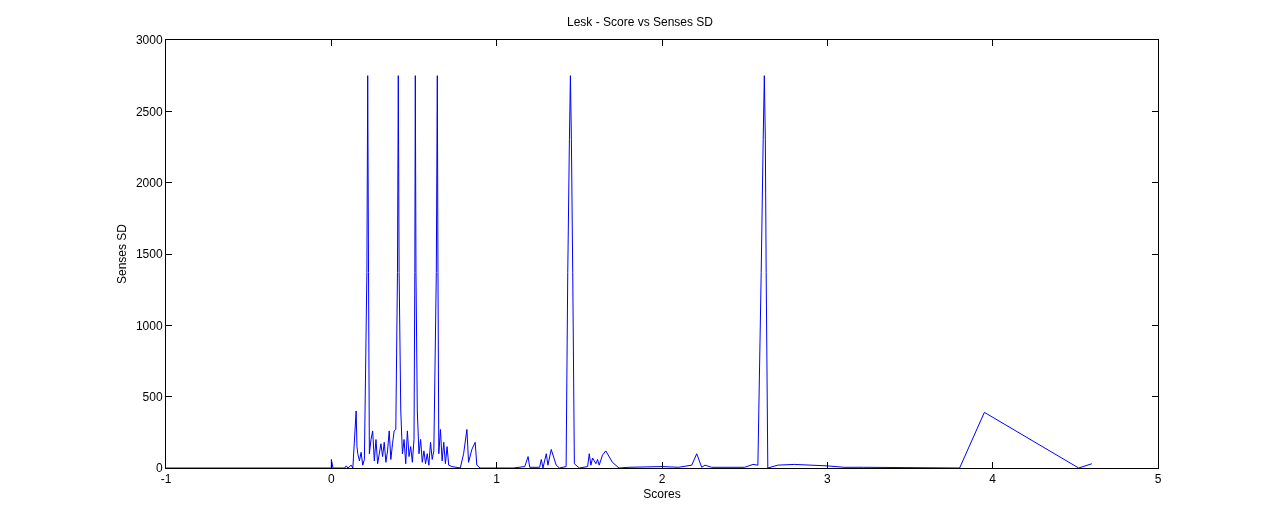 The width and height of the screenshot is (1280, 527). I want to click on y-tick-label: 3000, so click(149, 40).